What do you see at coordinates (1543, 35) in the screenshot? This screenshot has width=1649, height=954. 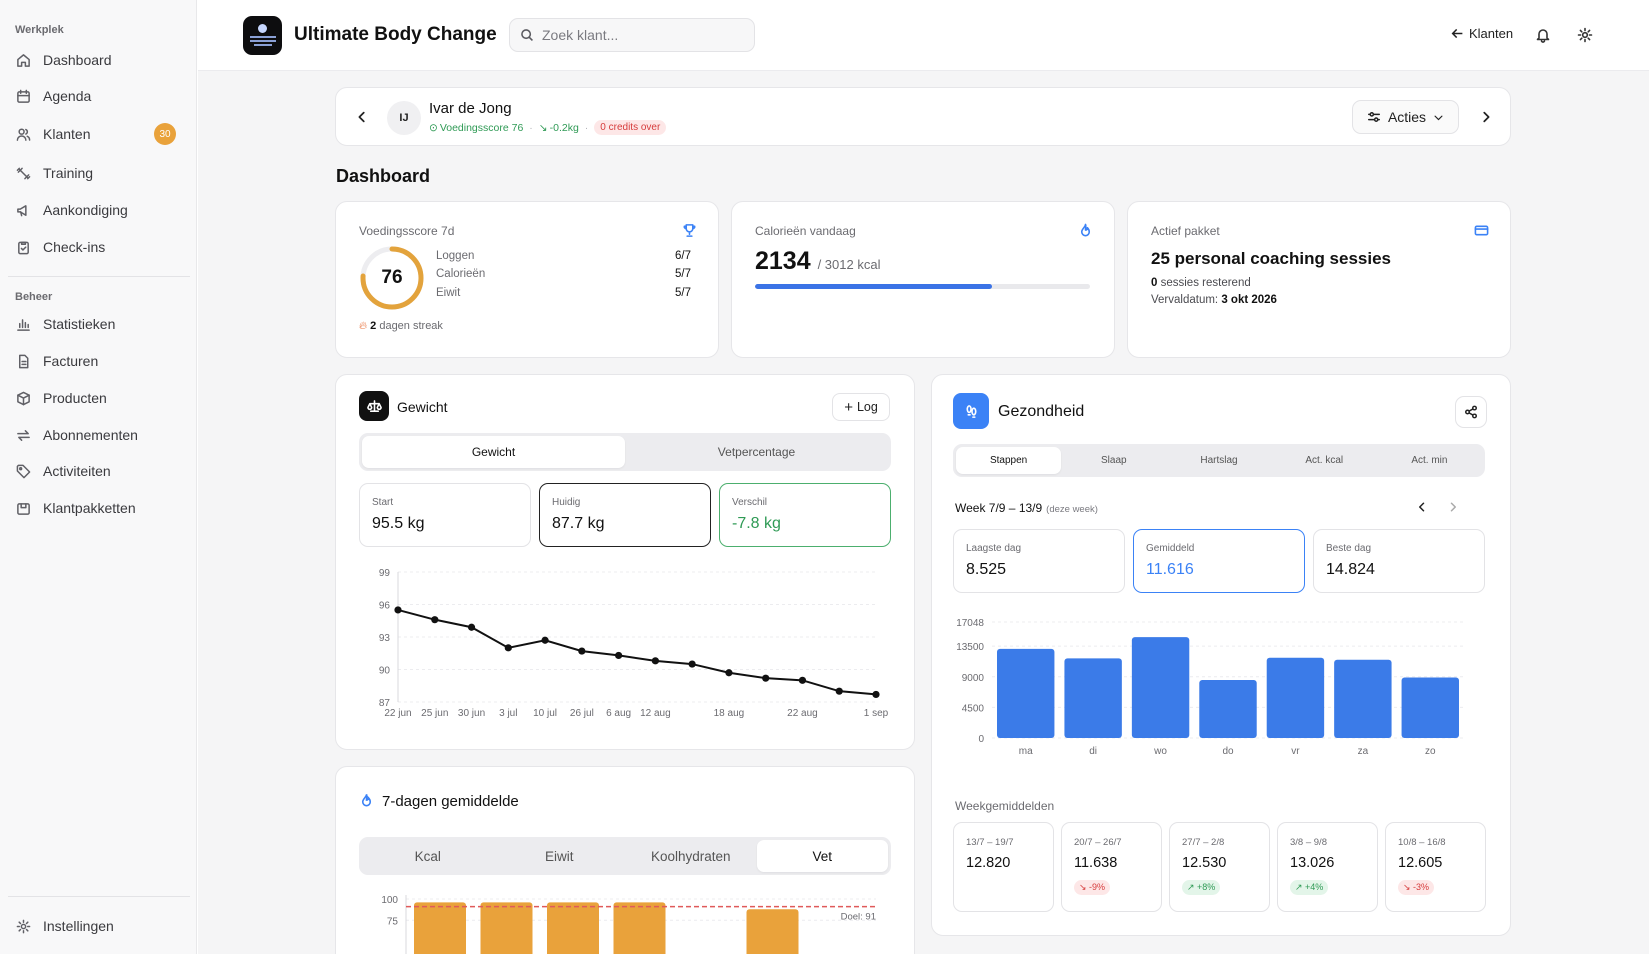 I see `notifications-button` at bounding box center [1543, 35].